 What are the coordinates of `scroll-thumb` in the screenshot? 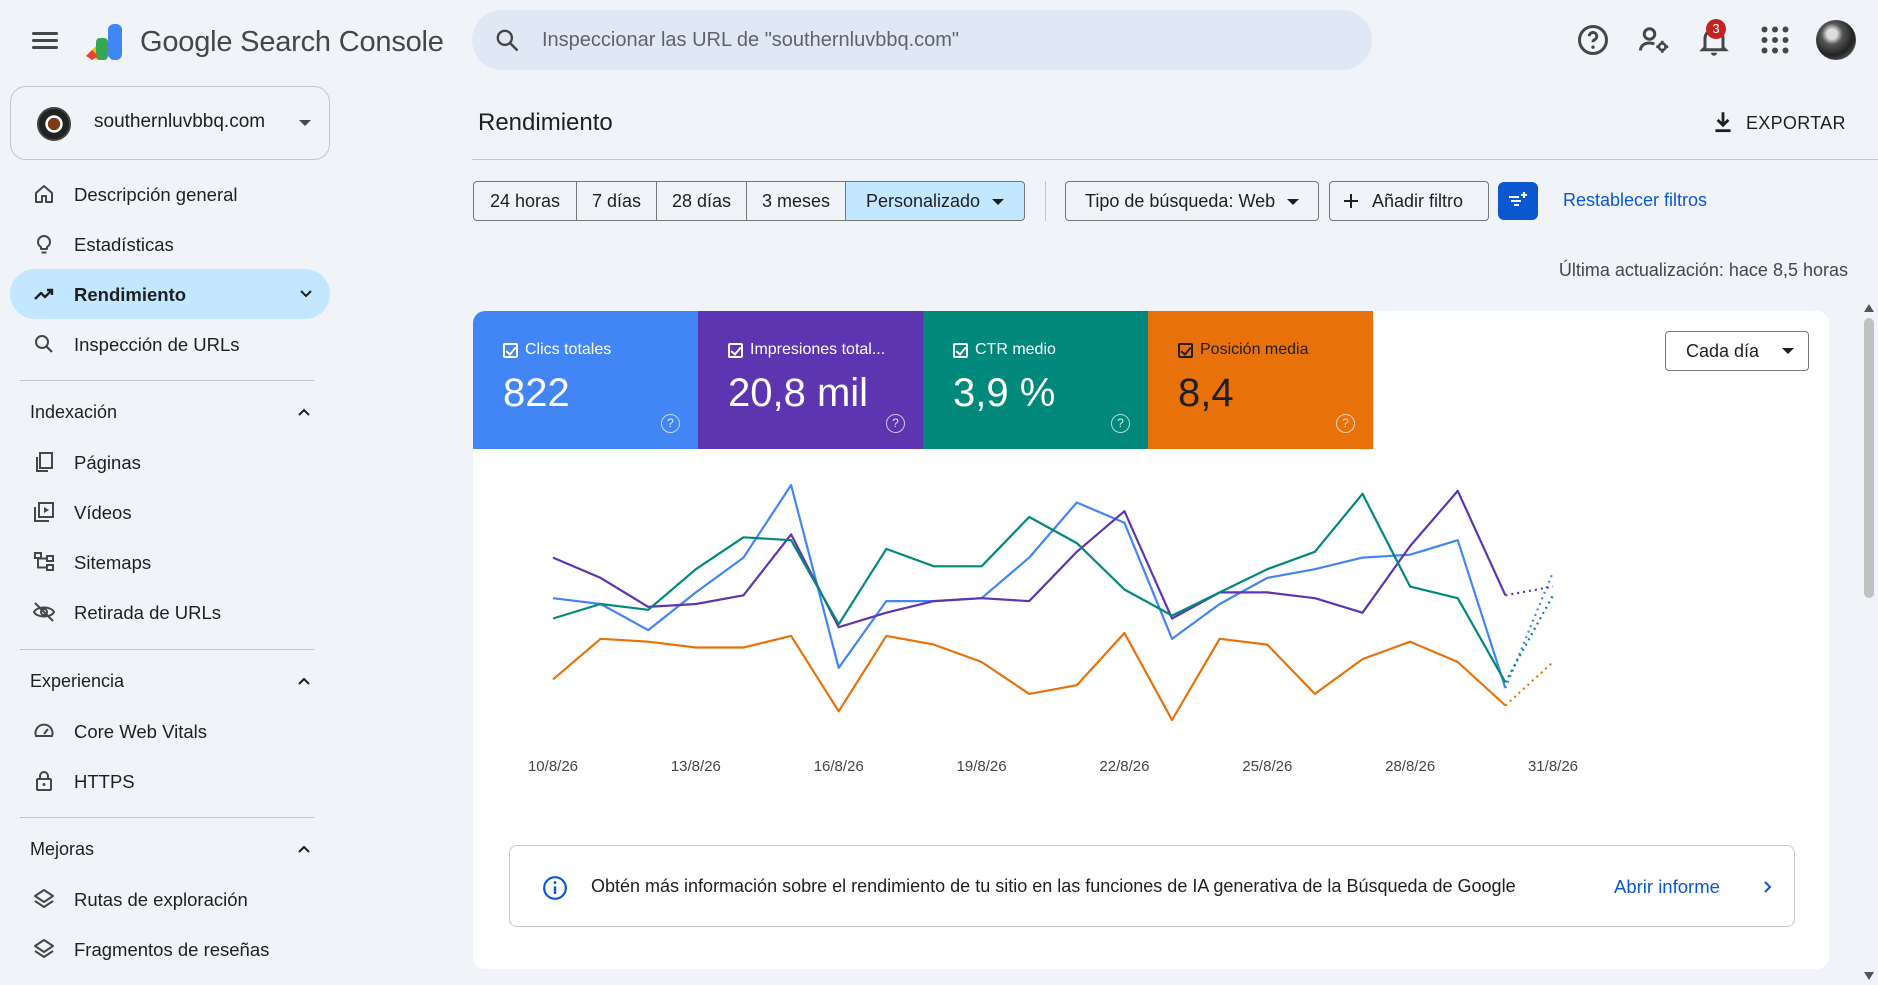 It's located at (1869, 458).